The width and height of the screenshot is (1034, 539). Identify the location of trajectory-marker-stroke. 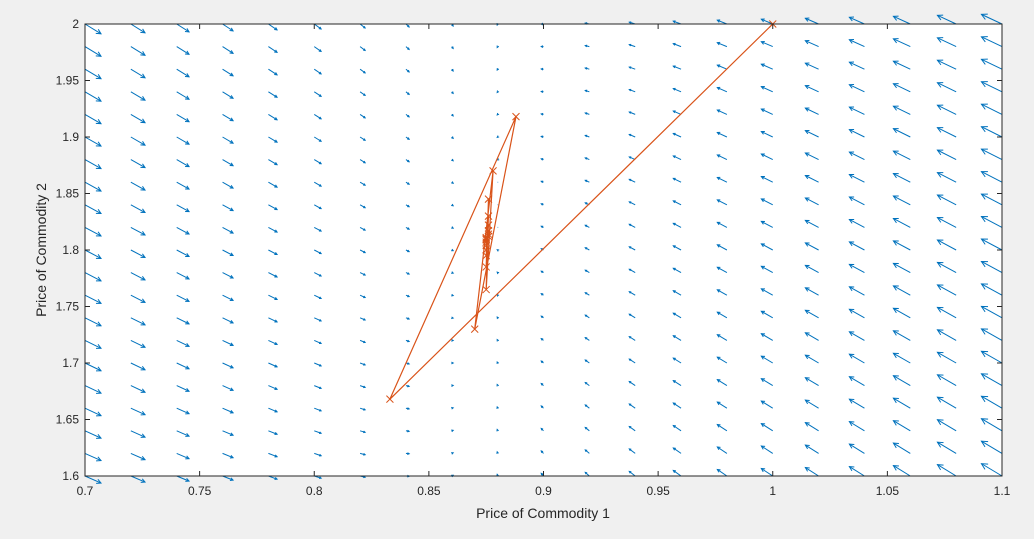
(486, 245).